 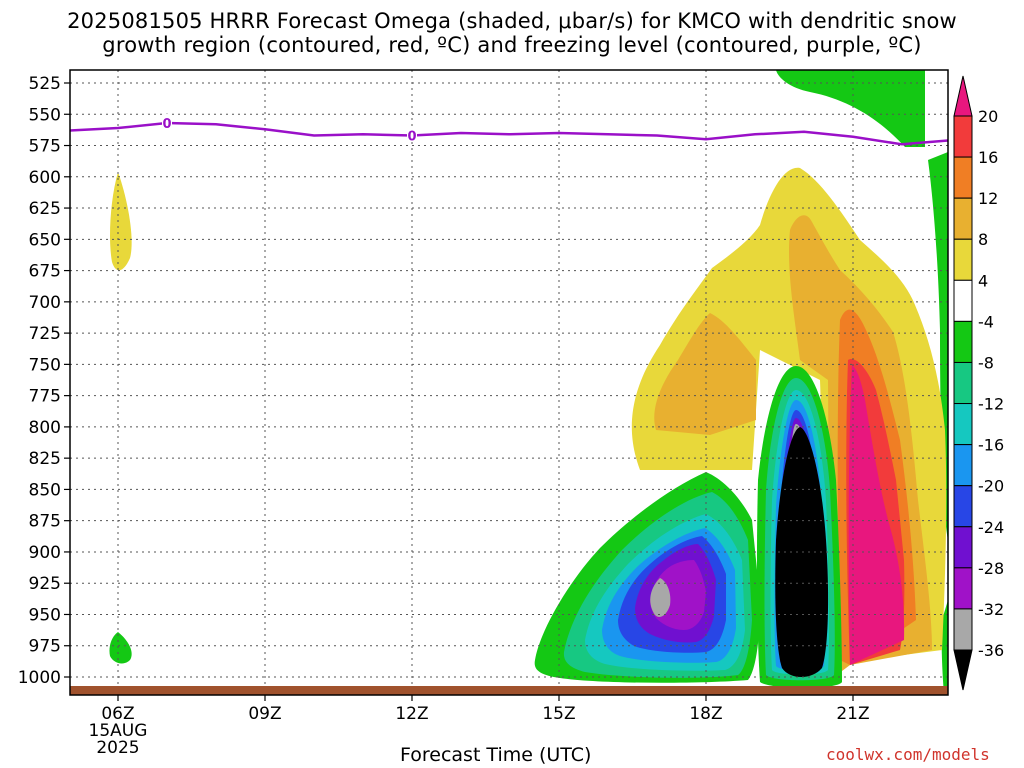 What do you see at coordinates (509, 690) in the screenshot?
I see `surface-terrain-bar` at bounding box center [509, 690].